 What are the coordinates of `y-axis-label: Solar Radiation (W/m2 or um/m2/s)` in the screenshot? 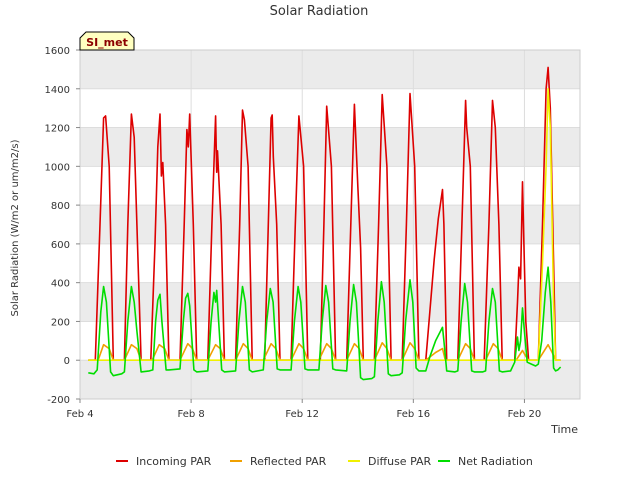 It's located at (15, 227).